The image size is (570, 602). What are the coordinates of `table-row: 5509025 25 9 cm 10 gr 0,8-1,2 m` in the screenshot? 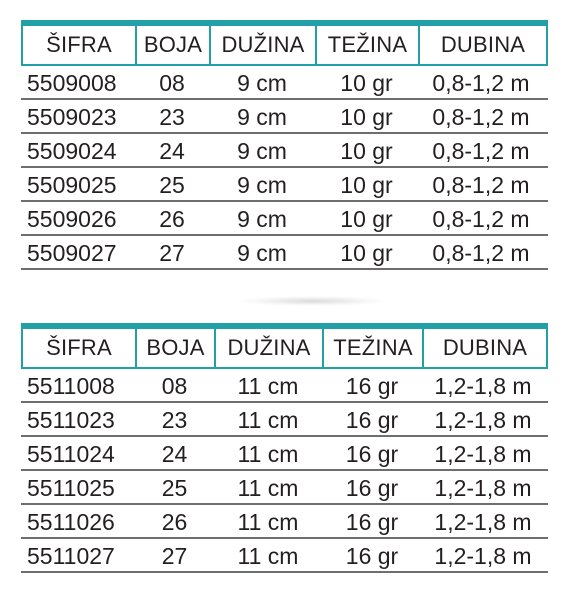 It's located at (284, 185).